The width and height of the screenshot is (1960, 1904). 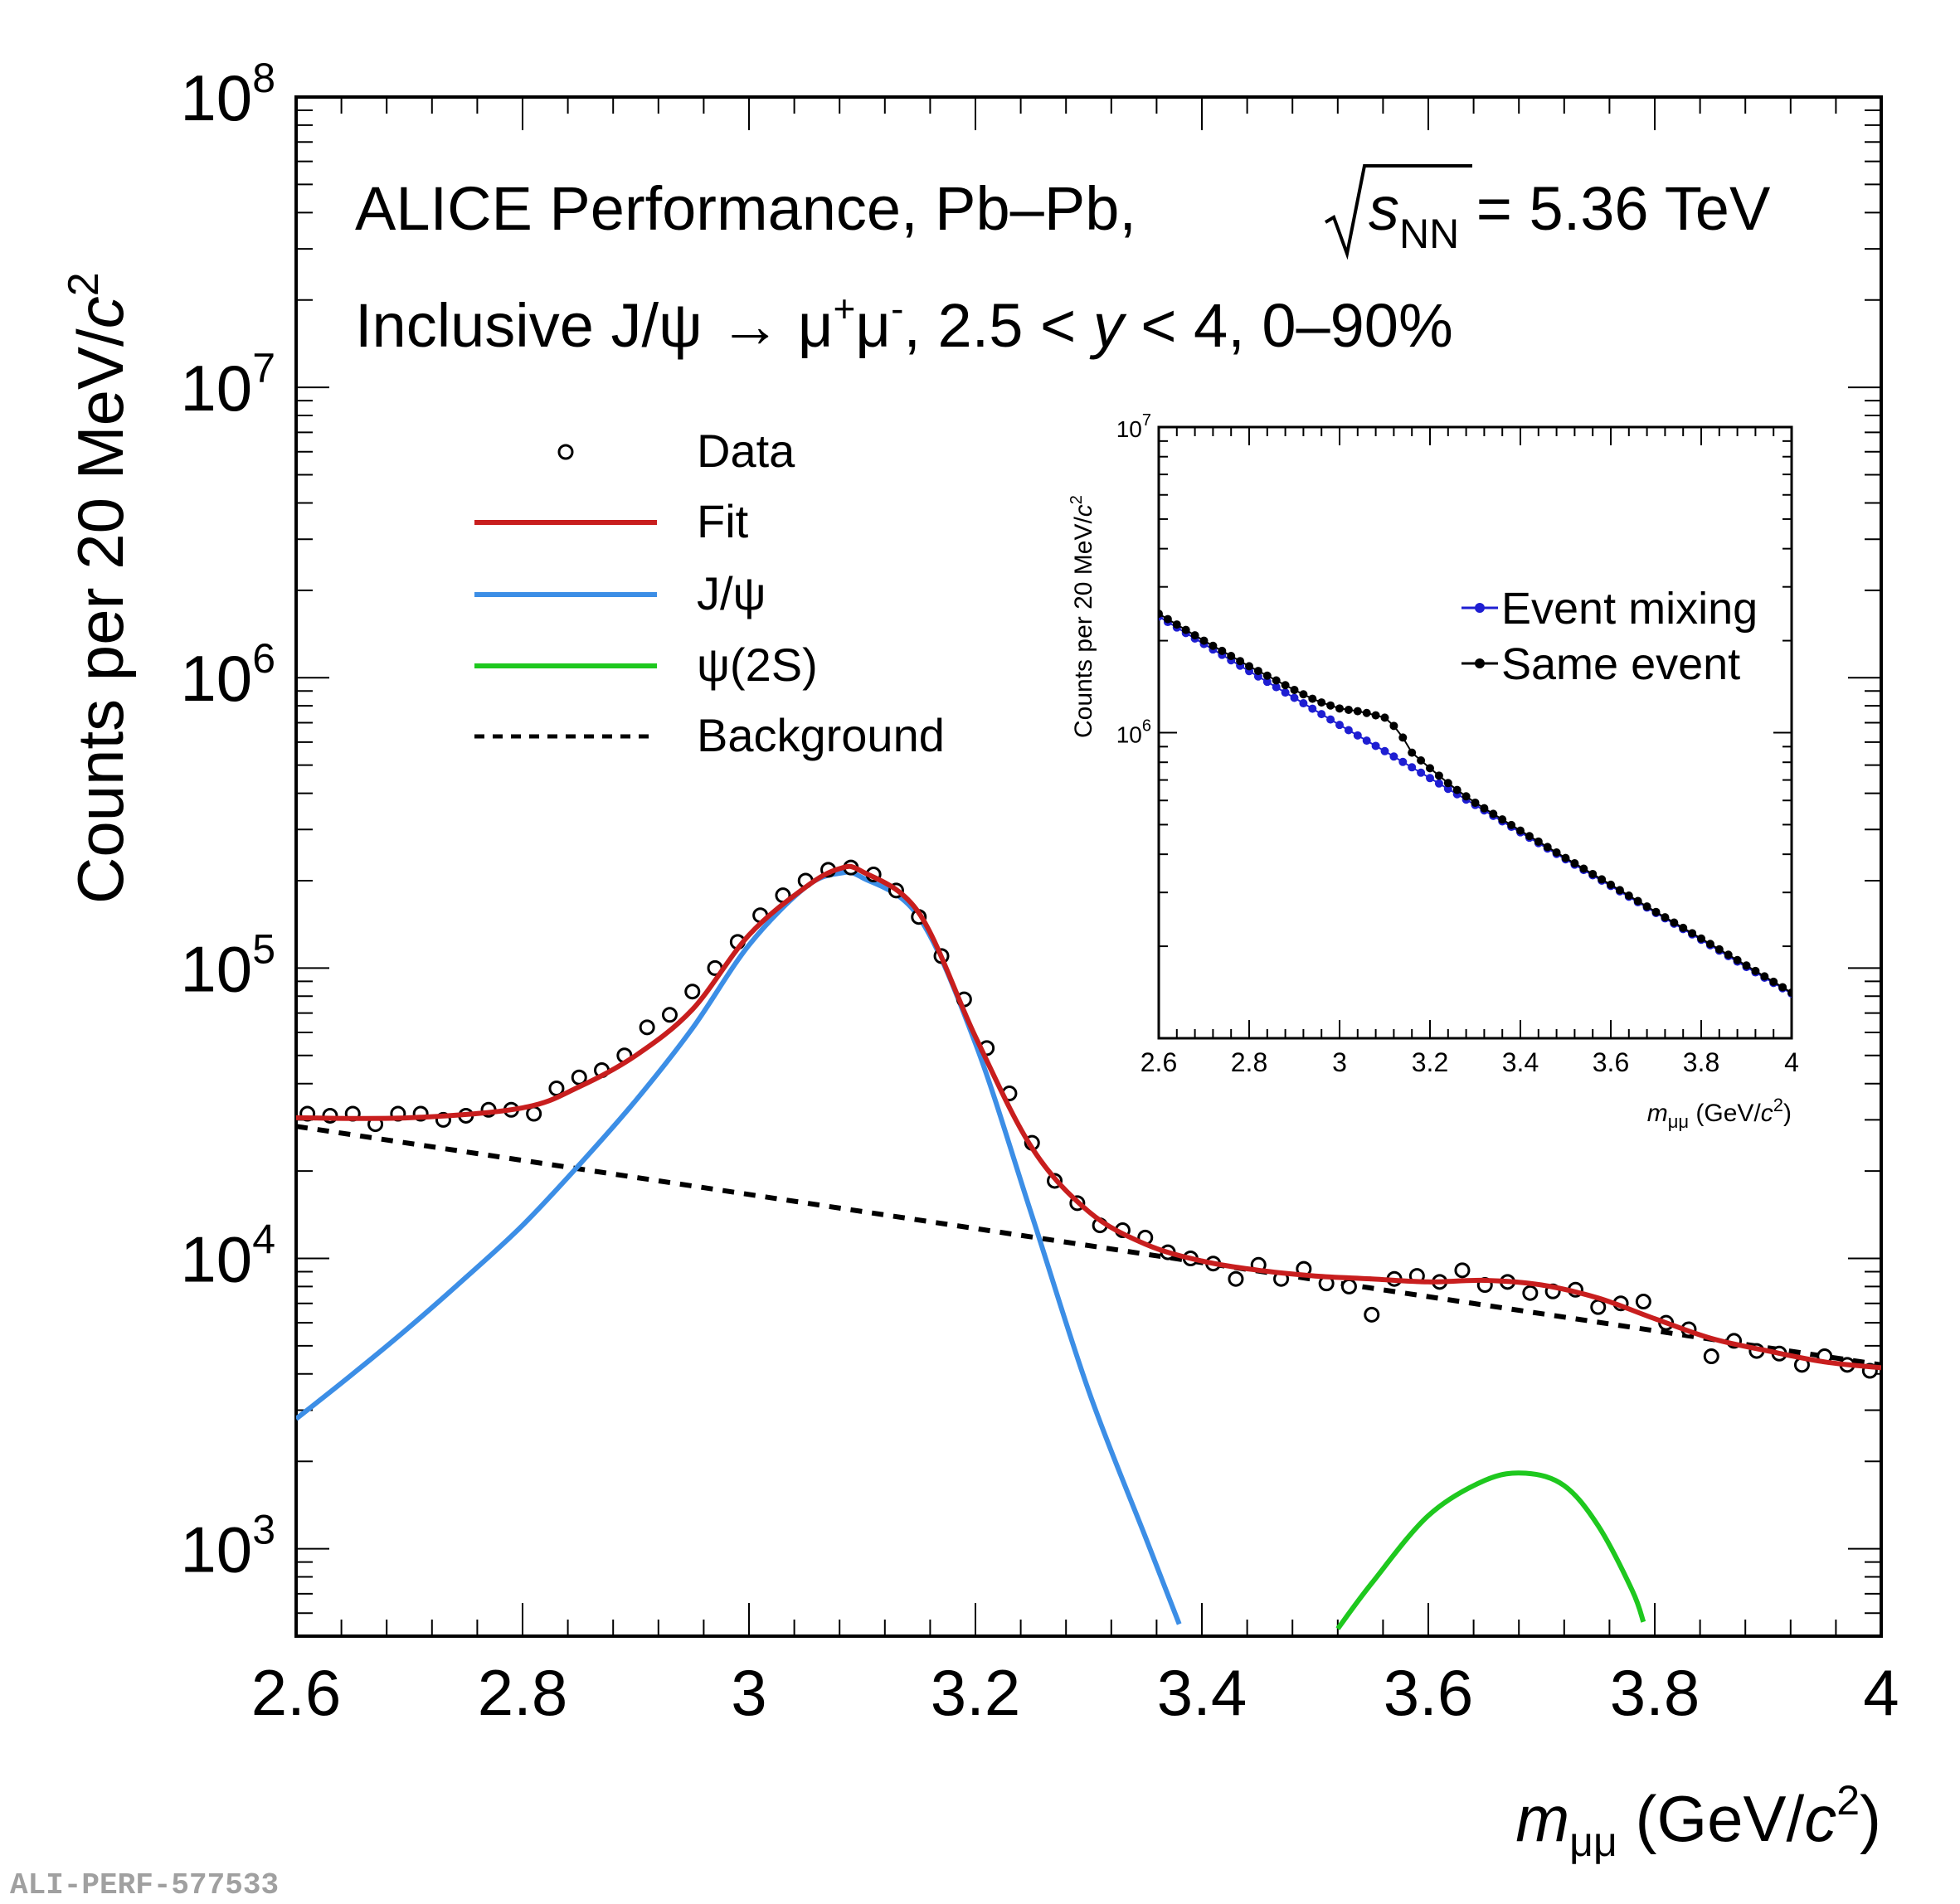 What do you see at coordinates (1430, 1062) in the screenshot?
I see `inset-x-tick-label: 3.2` at bounding box center [1430, 1062].